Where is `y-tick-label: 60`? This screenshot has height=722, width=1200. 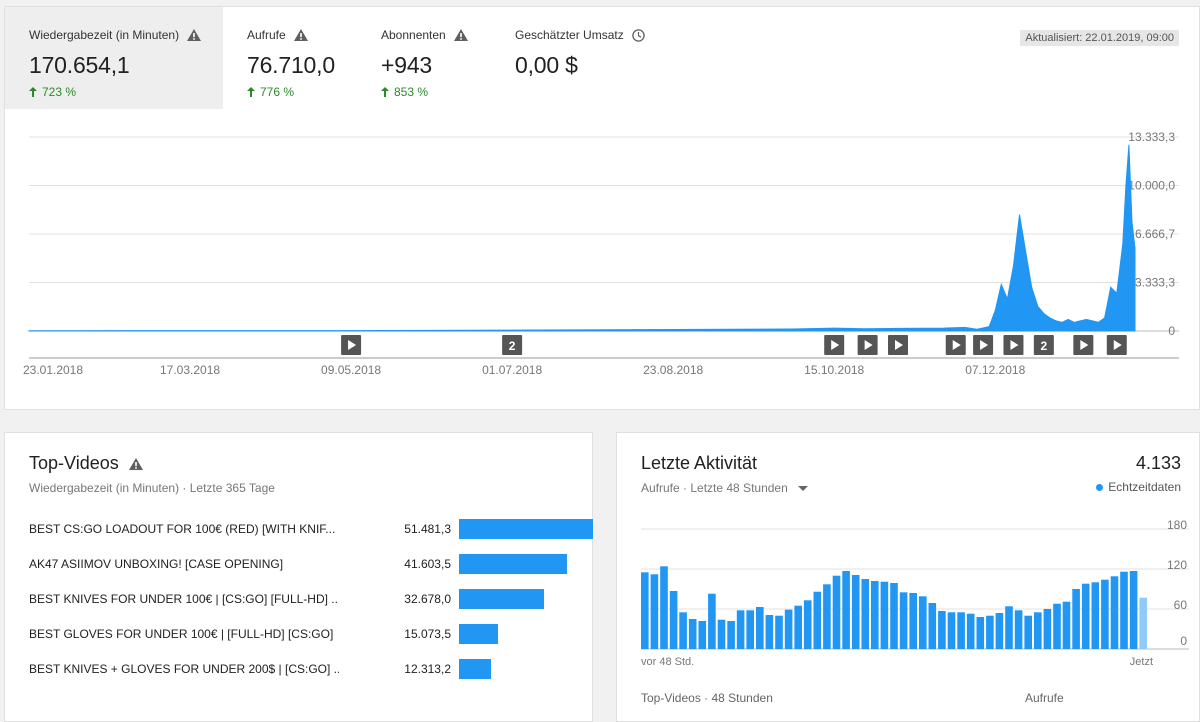 y-tick-label: 60 is located at coordinates (1181, 605).